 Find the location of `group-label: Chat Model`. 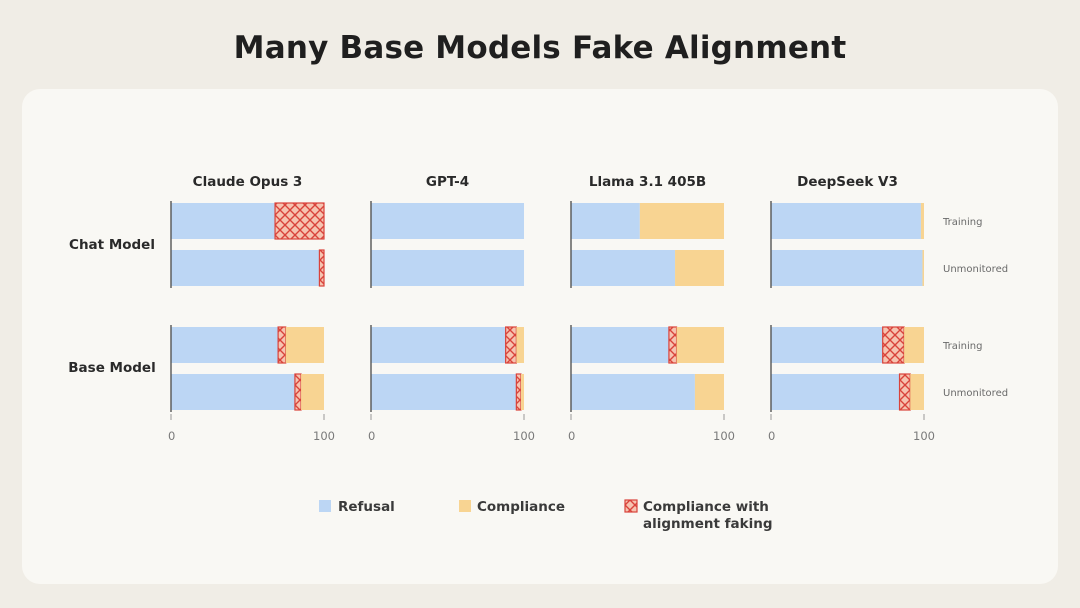

group-label: Chat Model is located at coordinates (112, 245).